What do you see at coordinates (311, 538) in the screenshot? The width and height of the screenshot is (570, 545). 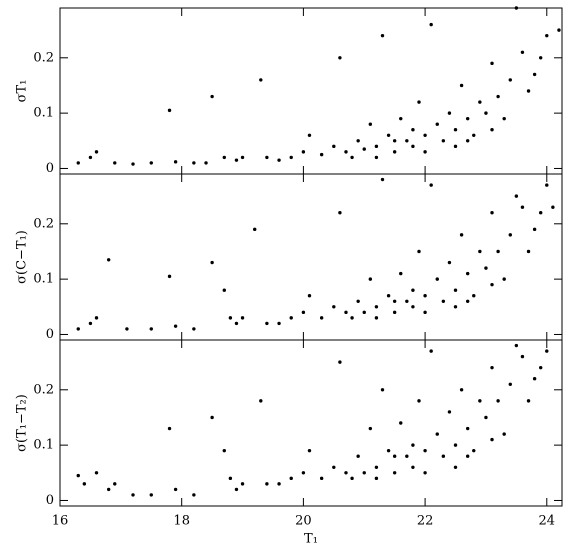 I see `x-axis-label: T₁` at bounding box center [311, 538].